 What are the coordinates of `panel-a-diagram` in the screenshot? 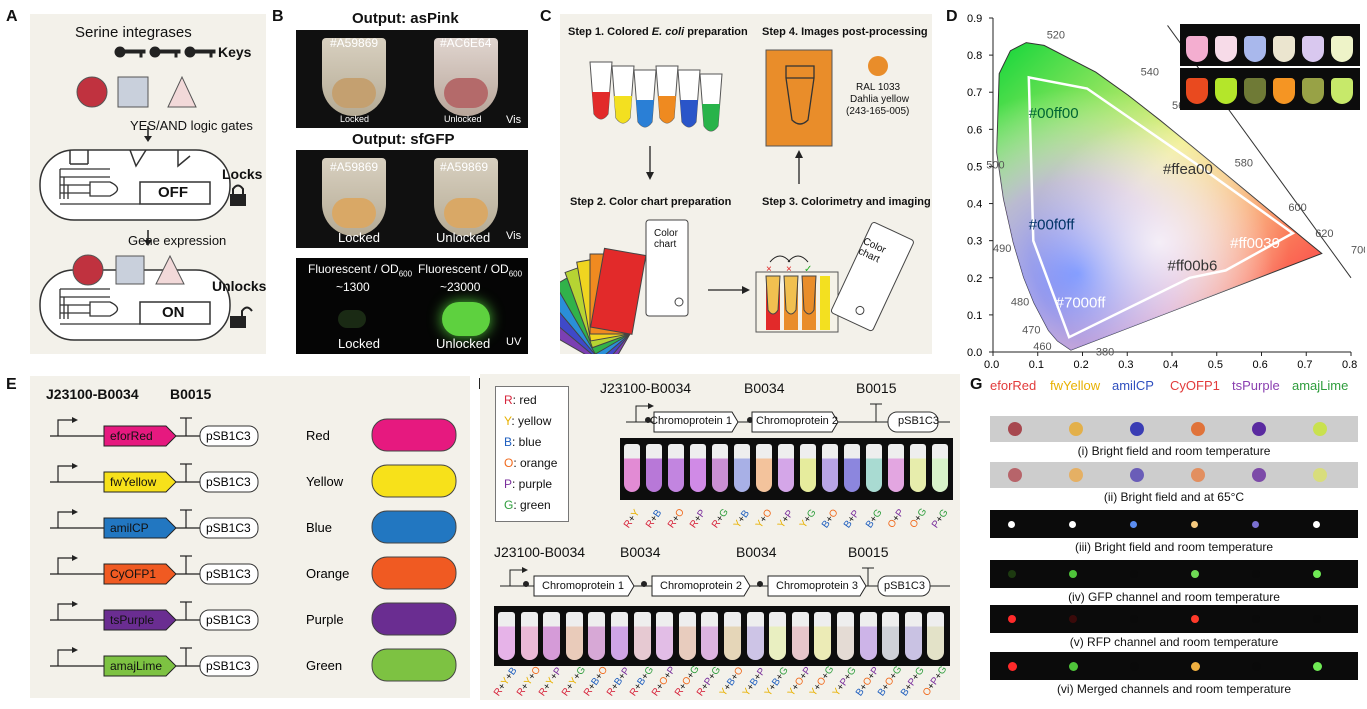 It's located at (146, 193).